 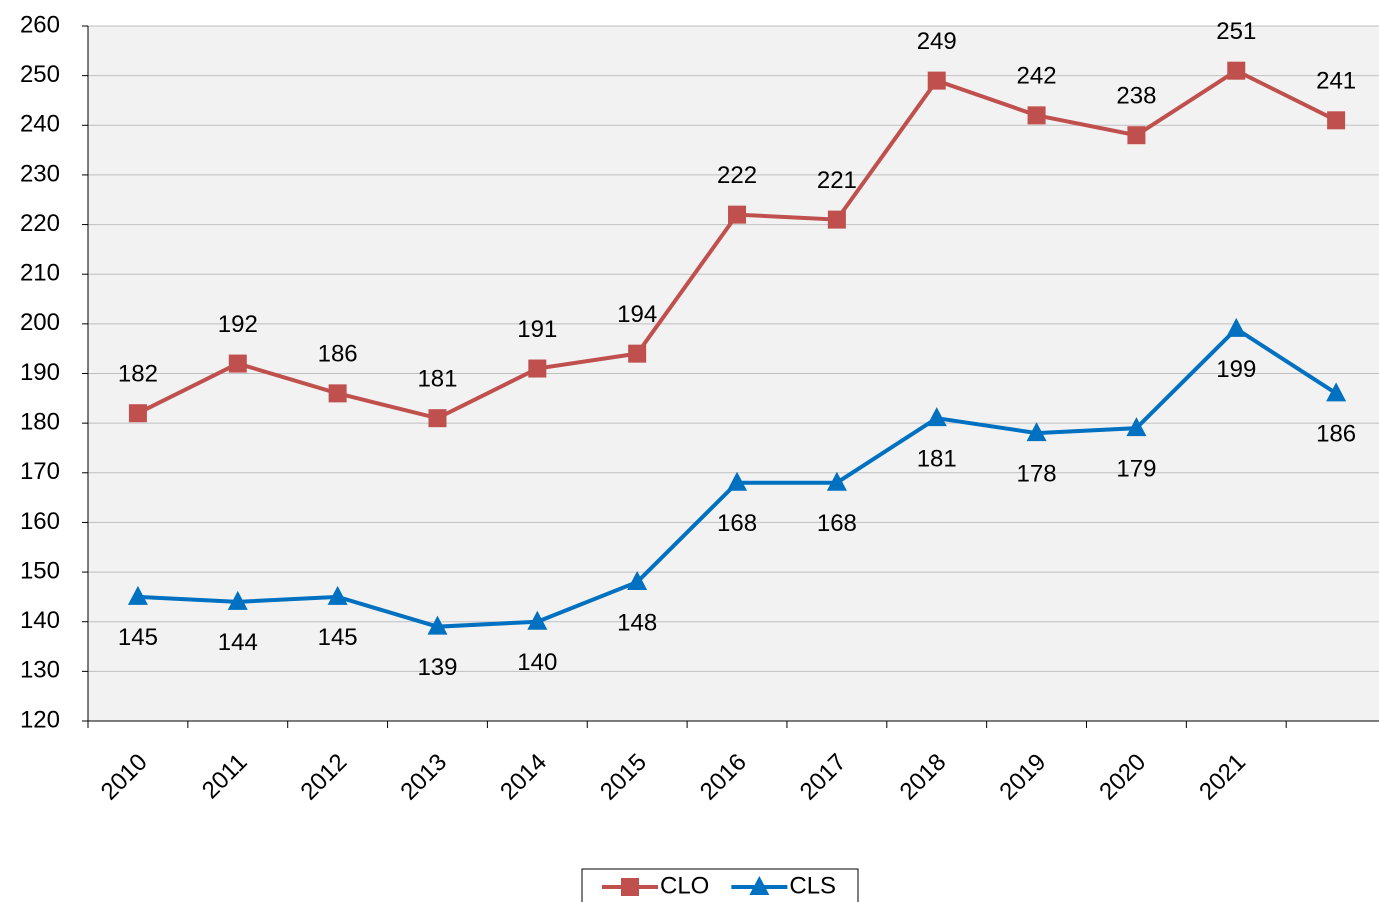 What do you see at coordinates (40, 719) in the screenshot?
I see `y-tick-label: 120` at bounding box center [40, 719].